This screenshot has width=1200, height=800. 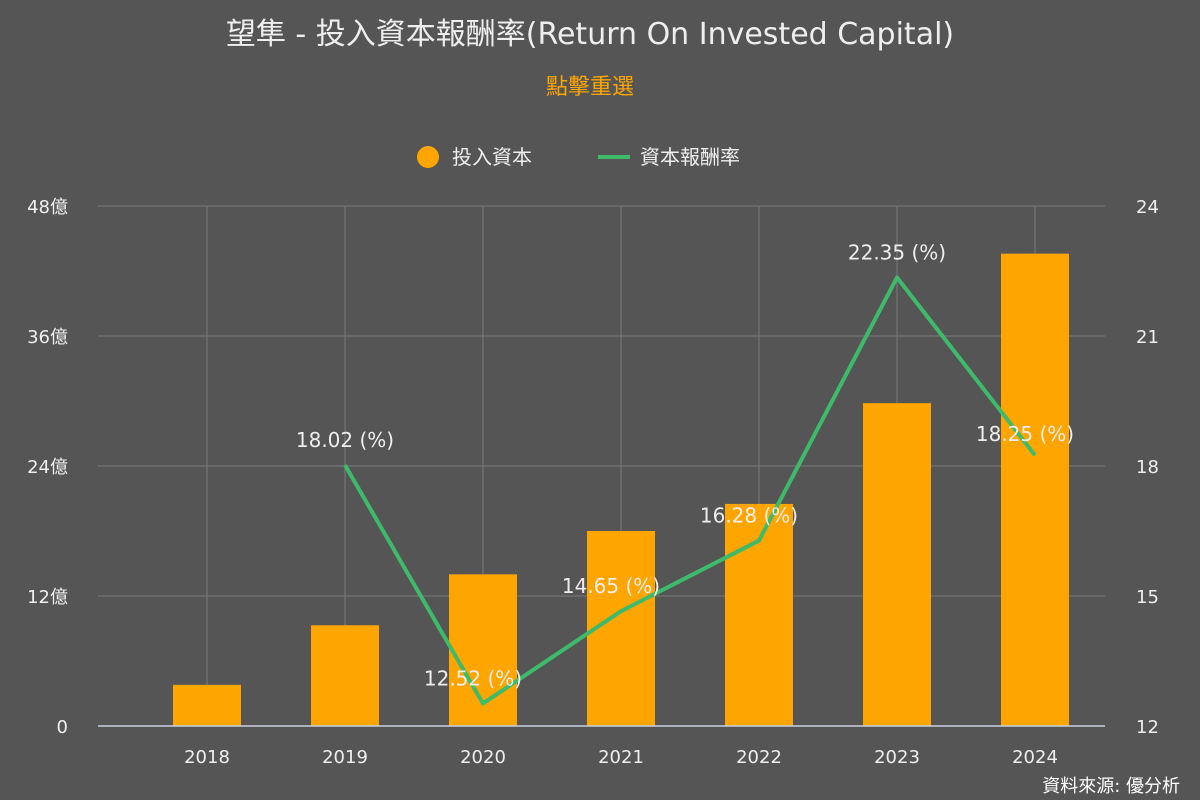 What do you see at coordinates (47, 207) in the screenshot?
I see `y-left-tick-label: 48億` at bounding box center [47, 207].